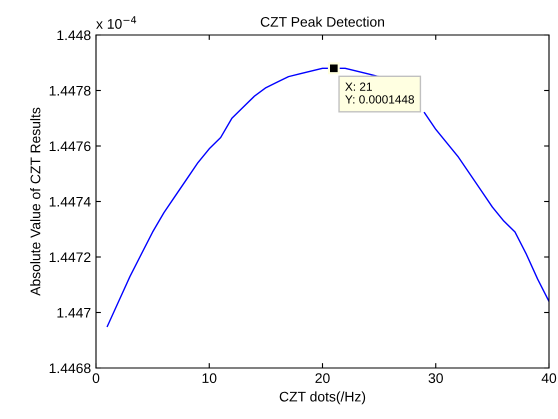  What do you see at coordinates (35, 202) in the screenshot?
I see `y-axis-title: Absolute Value of CZT Results` at bounding box center [35, 202].